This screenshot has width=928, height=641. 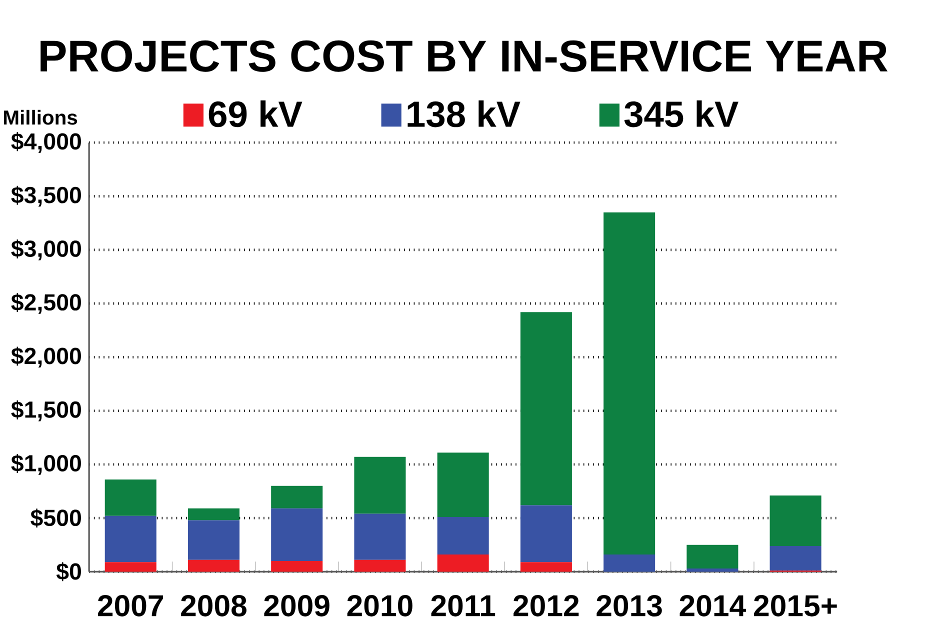 I want to click on x-tick-label: 2007, so click(x=130, y=606).